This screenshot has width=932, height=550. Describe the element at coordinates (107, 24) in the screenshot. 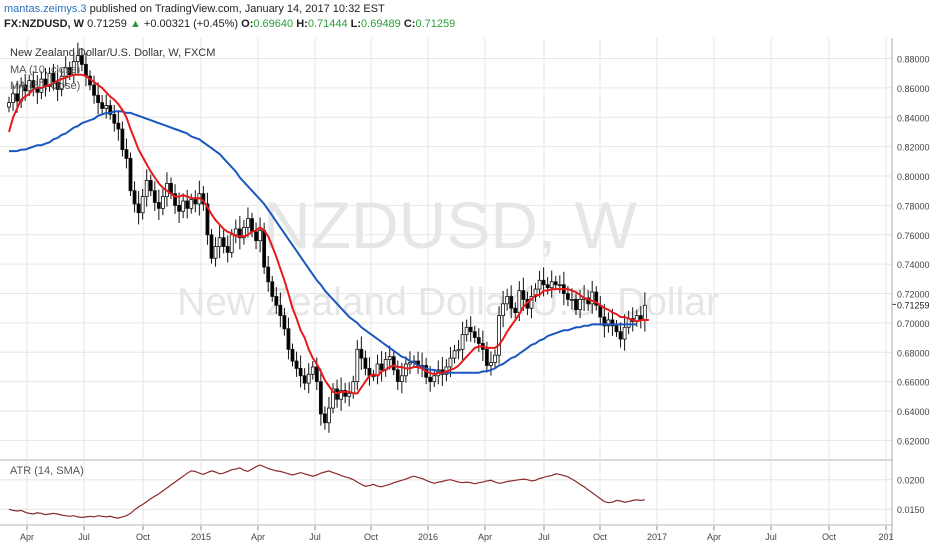

I see `last-price: 0.71259` at that location.